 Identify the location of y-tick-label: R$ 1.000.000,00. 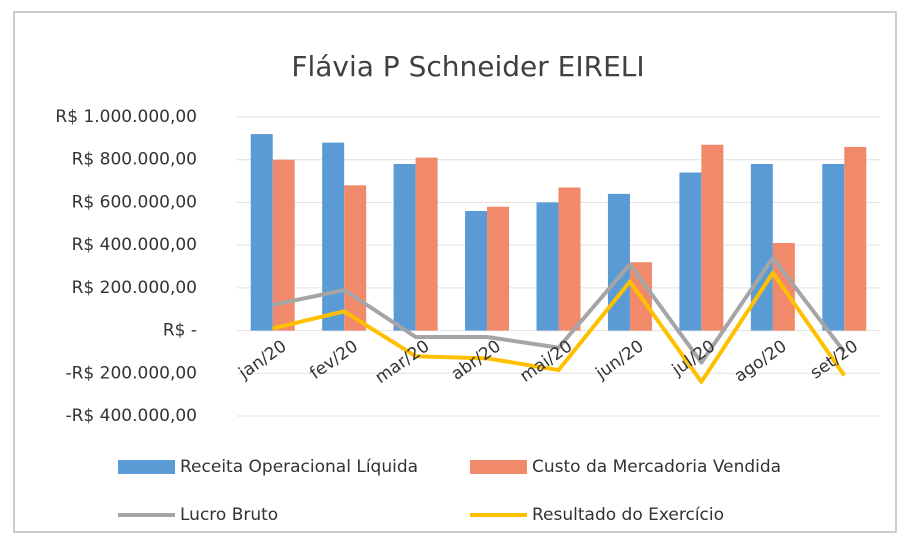
(126, 117).